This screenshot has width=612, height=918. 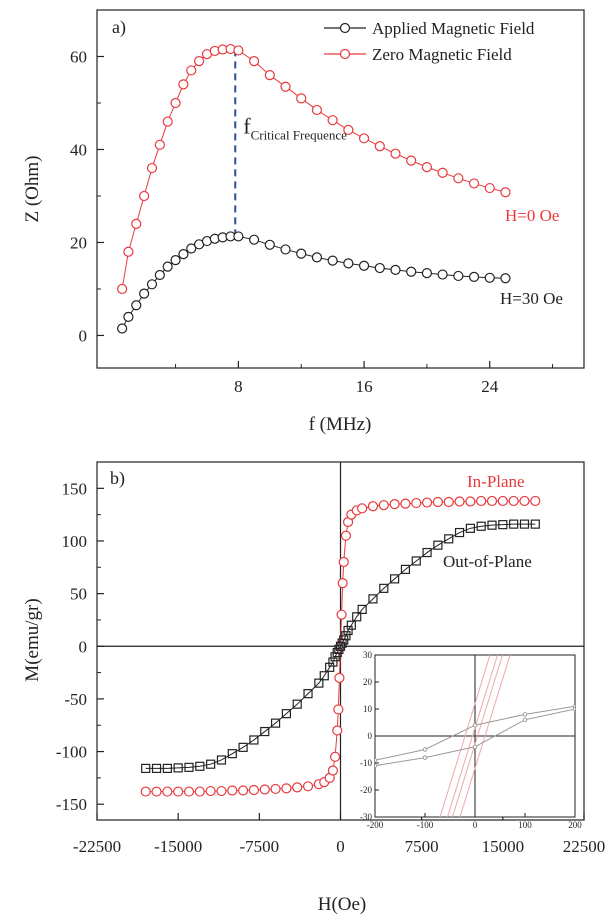 I want to click on x-tick-label: -22500, so click(x=97, y=846).